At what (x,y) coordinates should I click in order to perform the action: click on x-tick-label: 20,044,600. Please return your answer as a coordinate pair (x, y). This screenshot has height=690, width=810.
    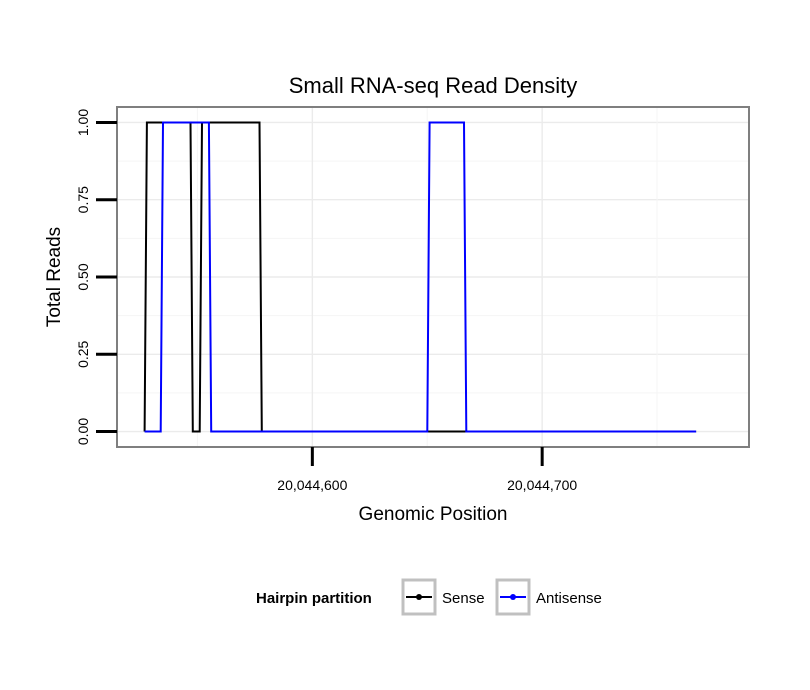
    Looking at the image, I should click on (312, 485).